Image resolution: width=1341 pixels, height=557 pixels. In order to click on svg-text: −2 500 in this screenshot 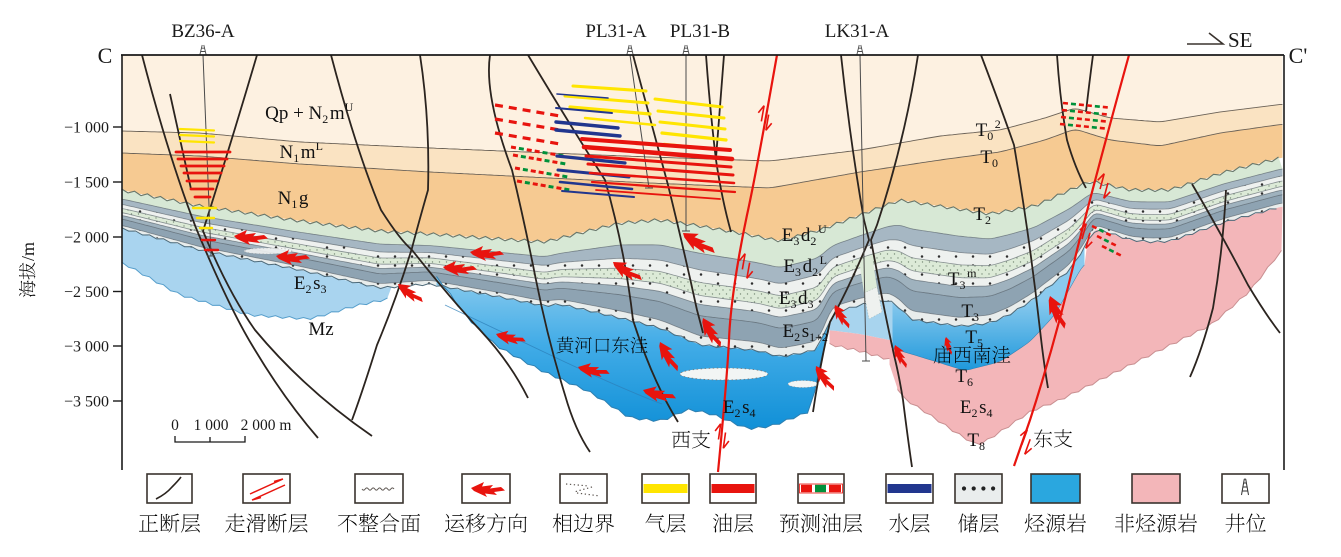, I will do `click(86, 292)`.